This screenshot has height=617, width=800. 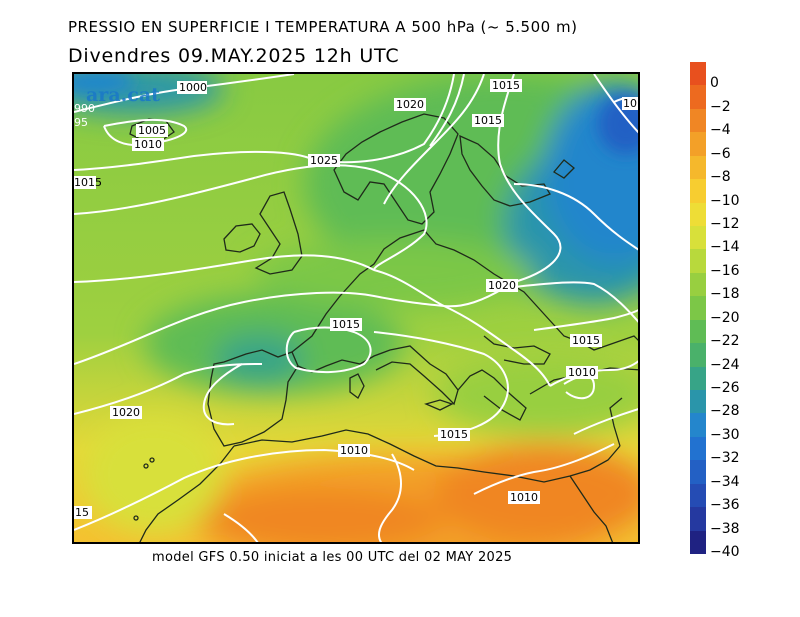 What do you see at coordinates (84, 108) in the screenshot?
I see `isobar-label: 990` at bounding box center [84, 108].